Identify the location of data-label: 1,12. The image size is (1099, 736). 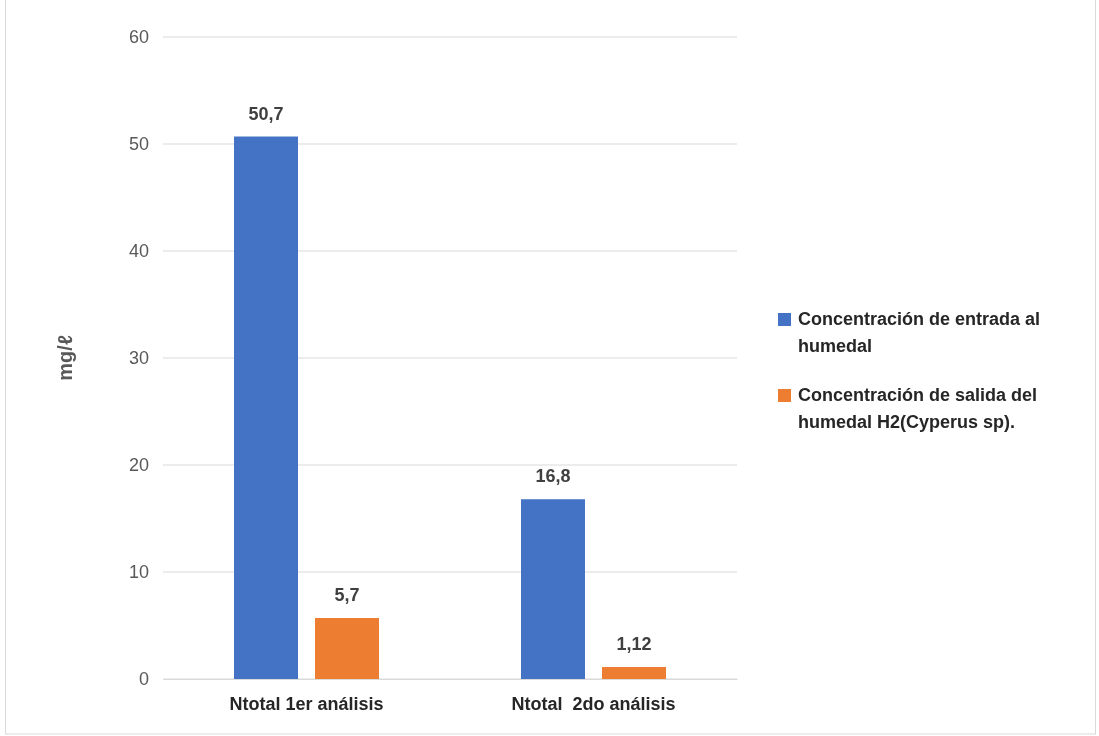
(634, 644).